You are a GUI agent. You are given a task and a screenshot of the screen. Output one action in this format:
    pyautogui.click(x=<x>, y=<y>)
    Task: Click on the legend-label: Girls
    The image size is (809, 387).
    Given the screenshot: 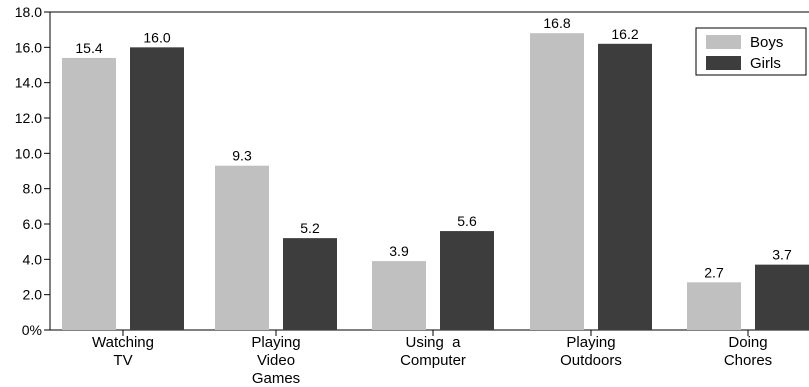 What is the action you would take?
    pyautogui.click(x=765, y=63)
    